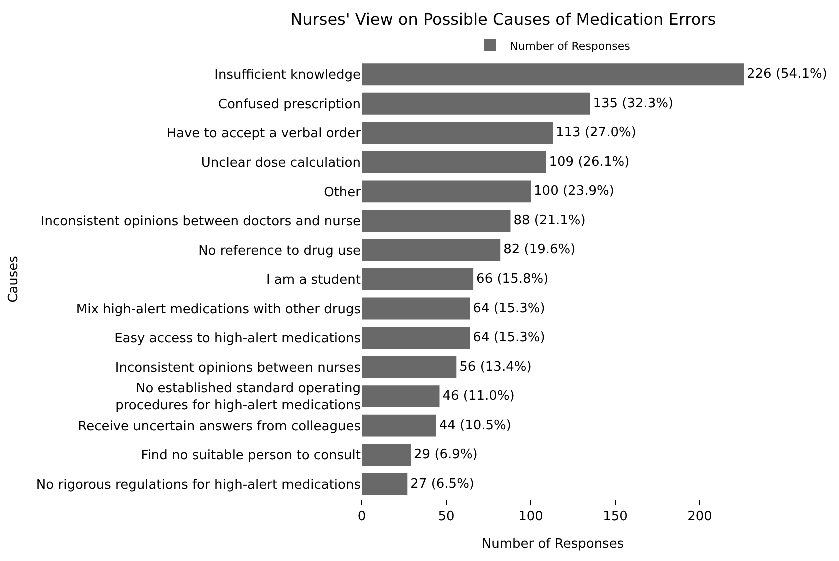 The width and height of the screenshot is (839, 561). I want to click on data-label: 46 (11.0%), so click(478, 396).